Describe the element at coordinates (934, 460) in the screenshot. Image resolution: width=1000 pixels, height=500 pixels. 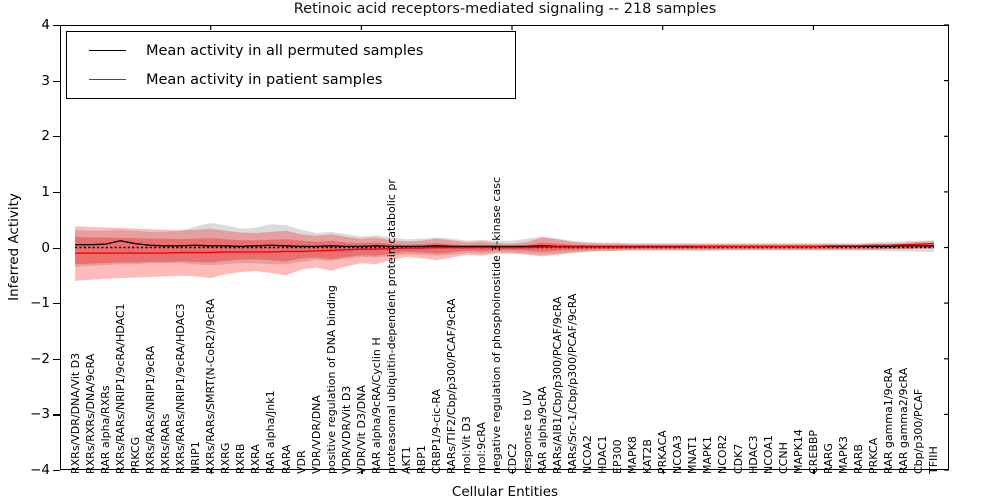
I see `x-category-label: TFIIH` at that location.